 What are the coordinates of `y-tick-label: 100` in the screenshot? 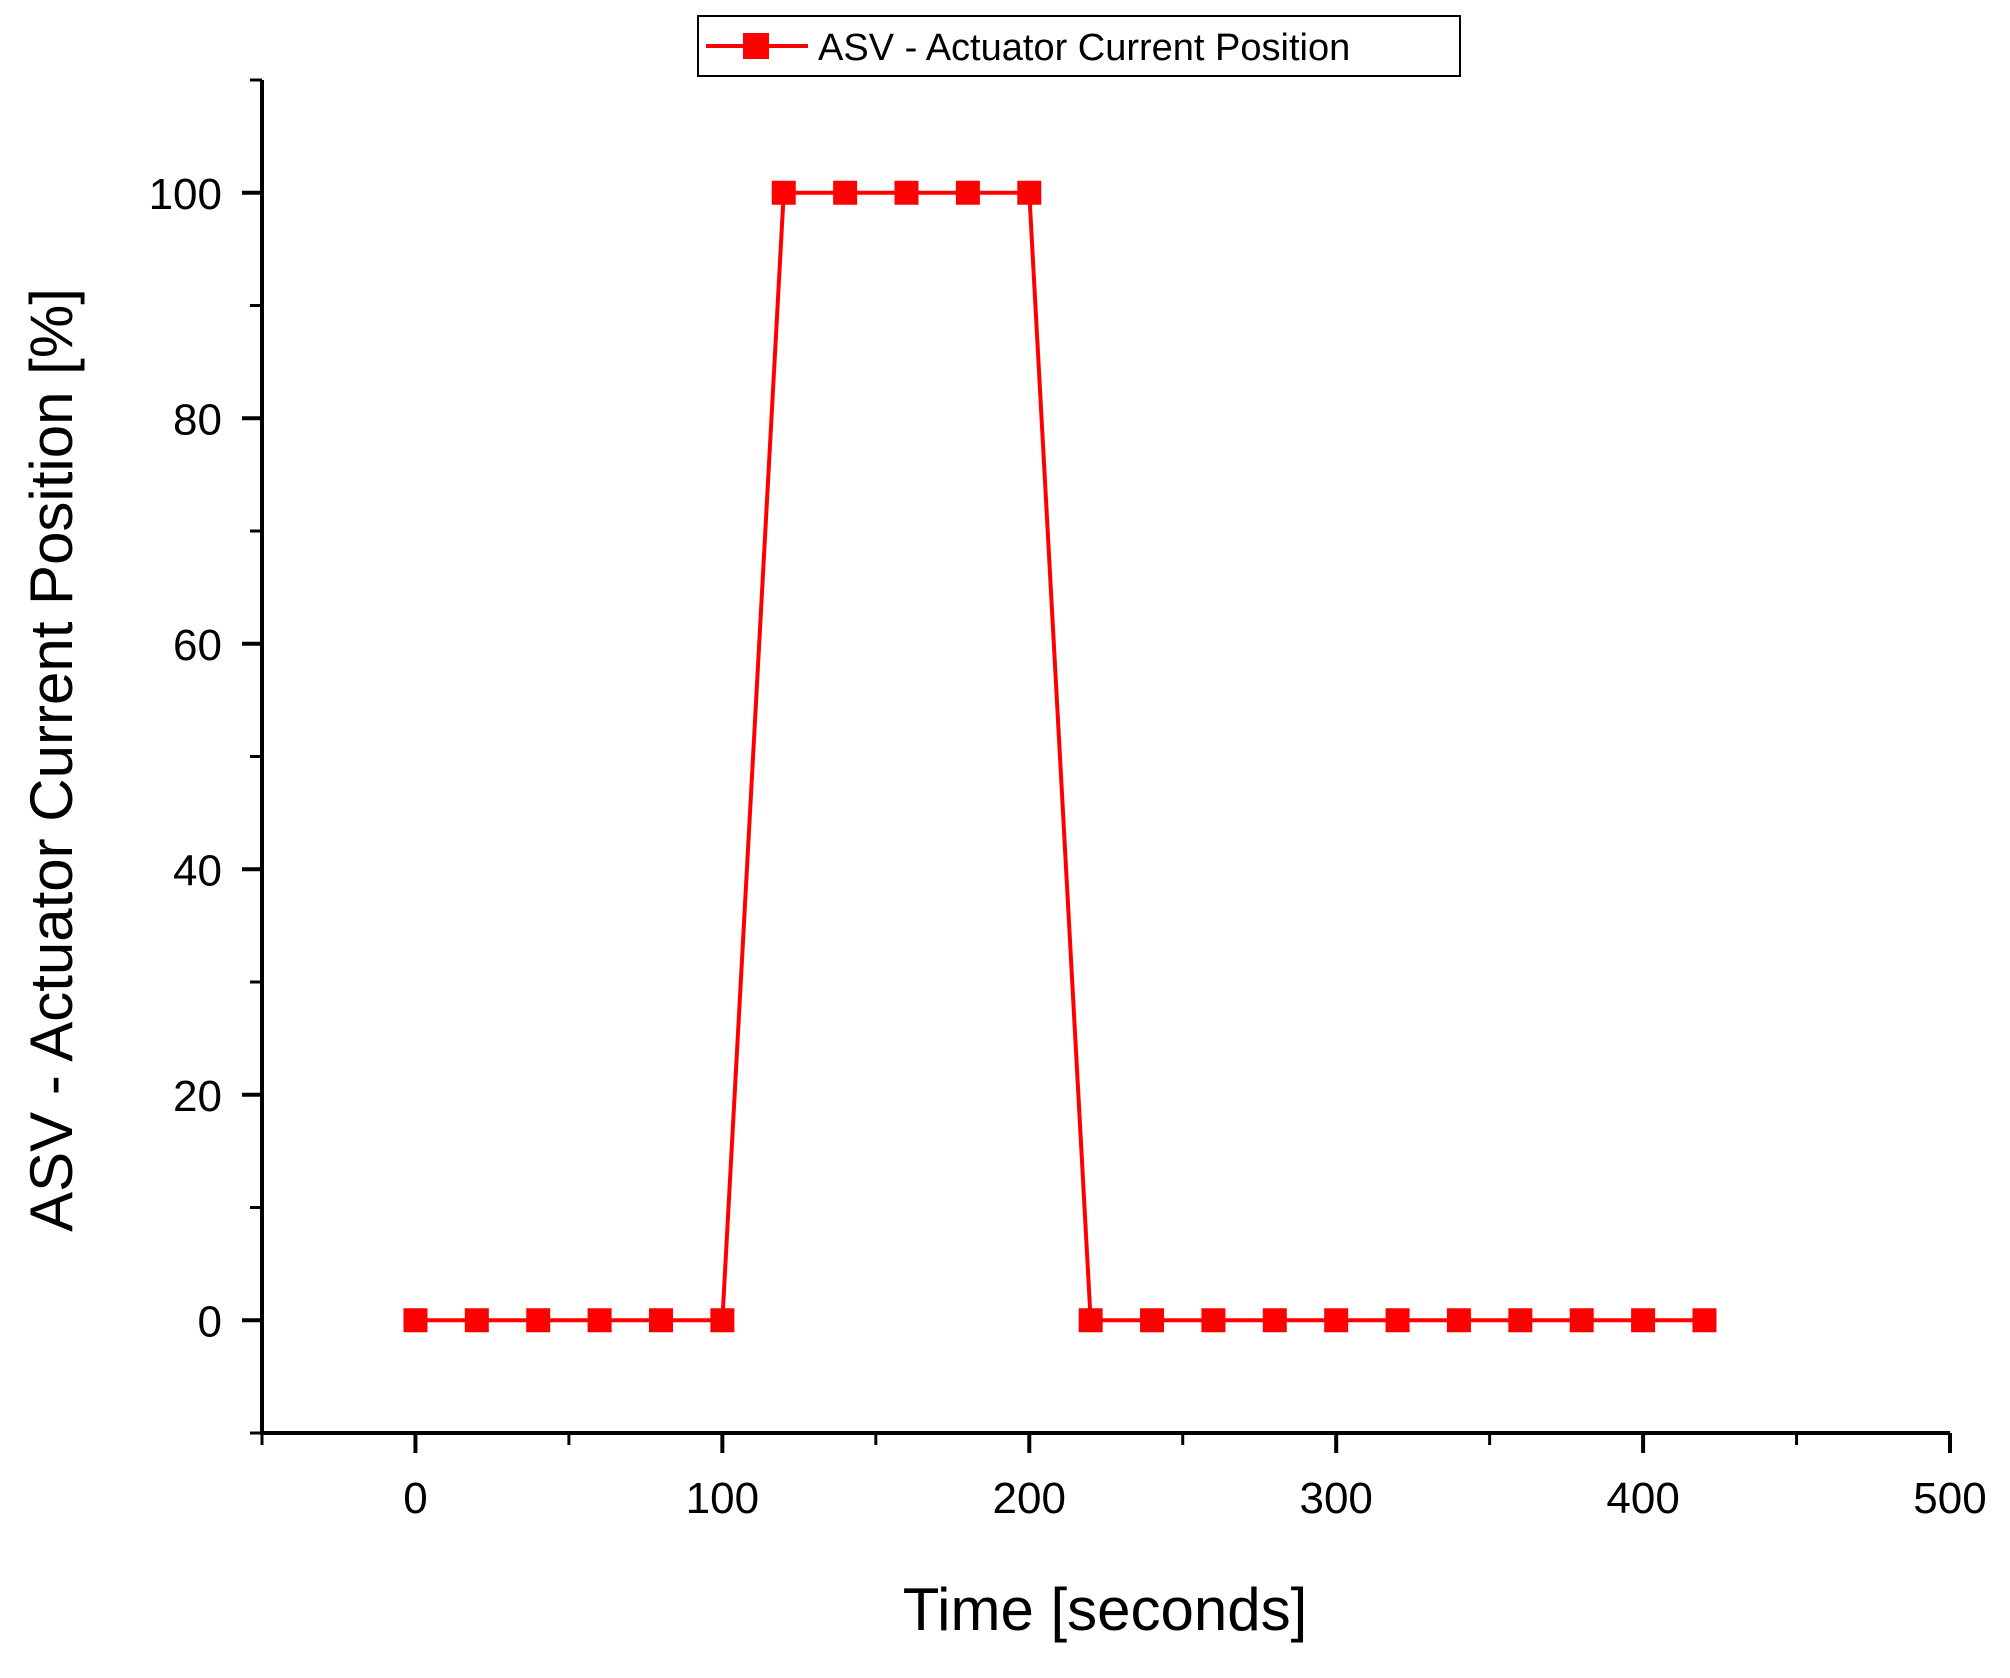 It's located at (185, 194).